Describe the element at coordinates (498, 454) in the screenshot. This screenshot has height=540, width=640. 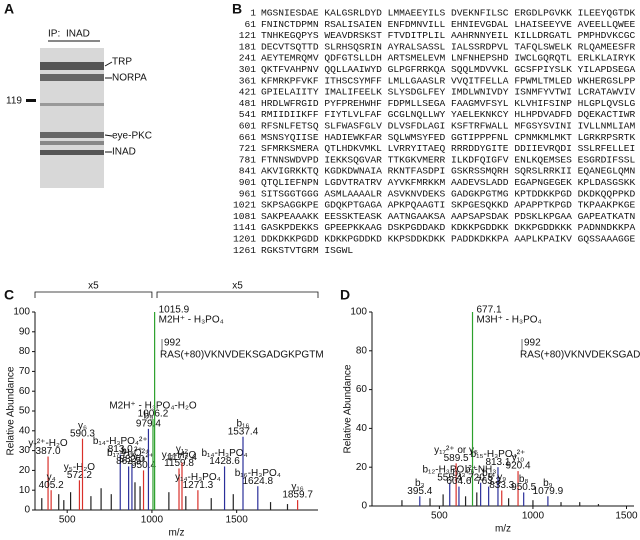
I see `peak-label: b₁₅-H₃PO₄²⁺` at that location.